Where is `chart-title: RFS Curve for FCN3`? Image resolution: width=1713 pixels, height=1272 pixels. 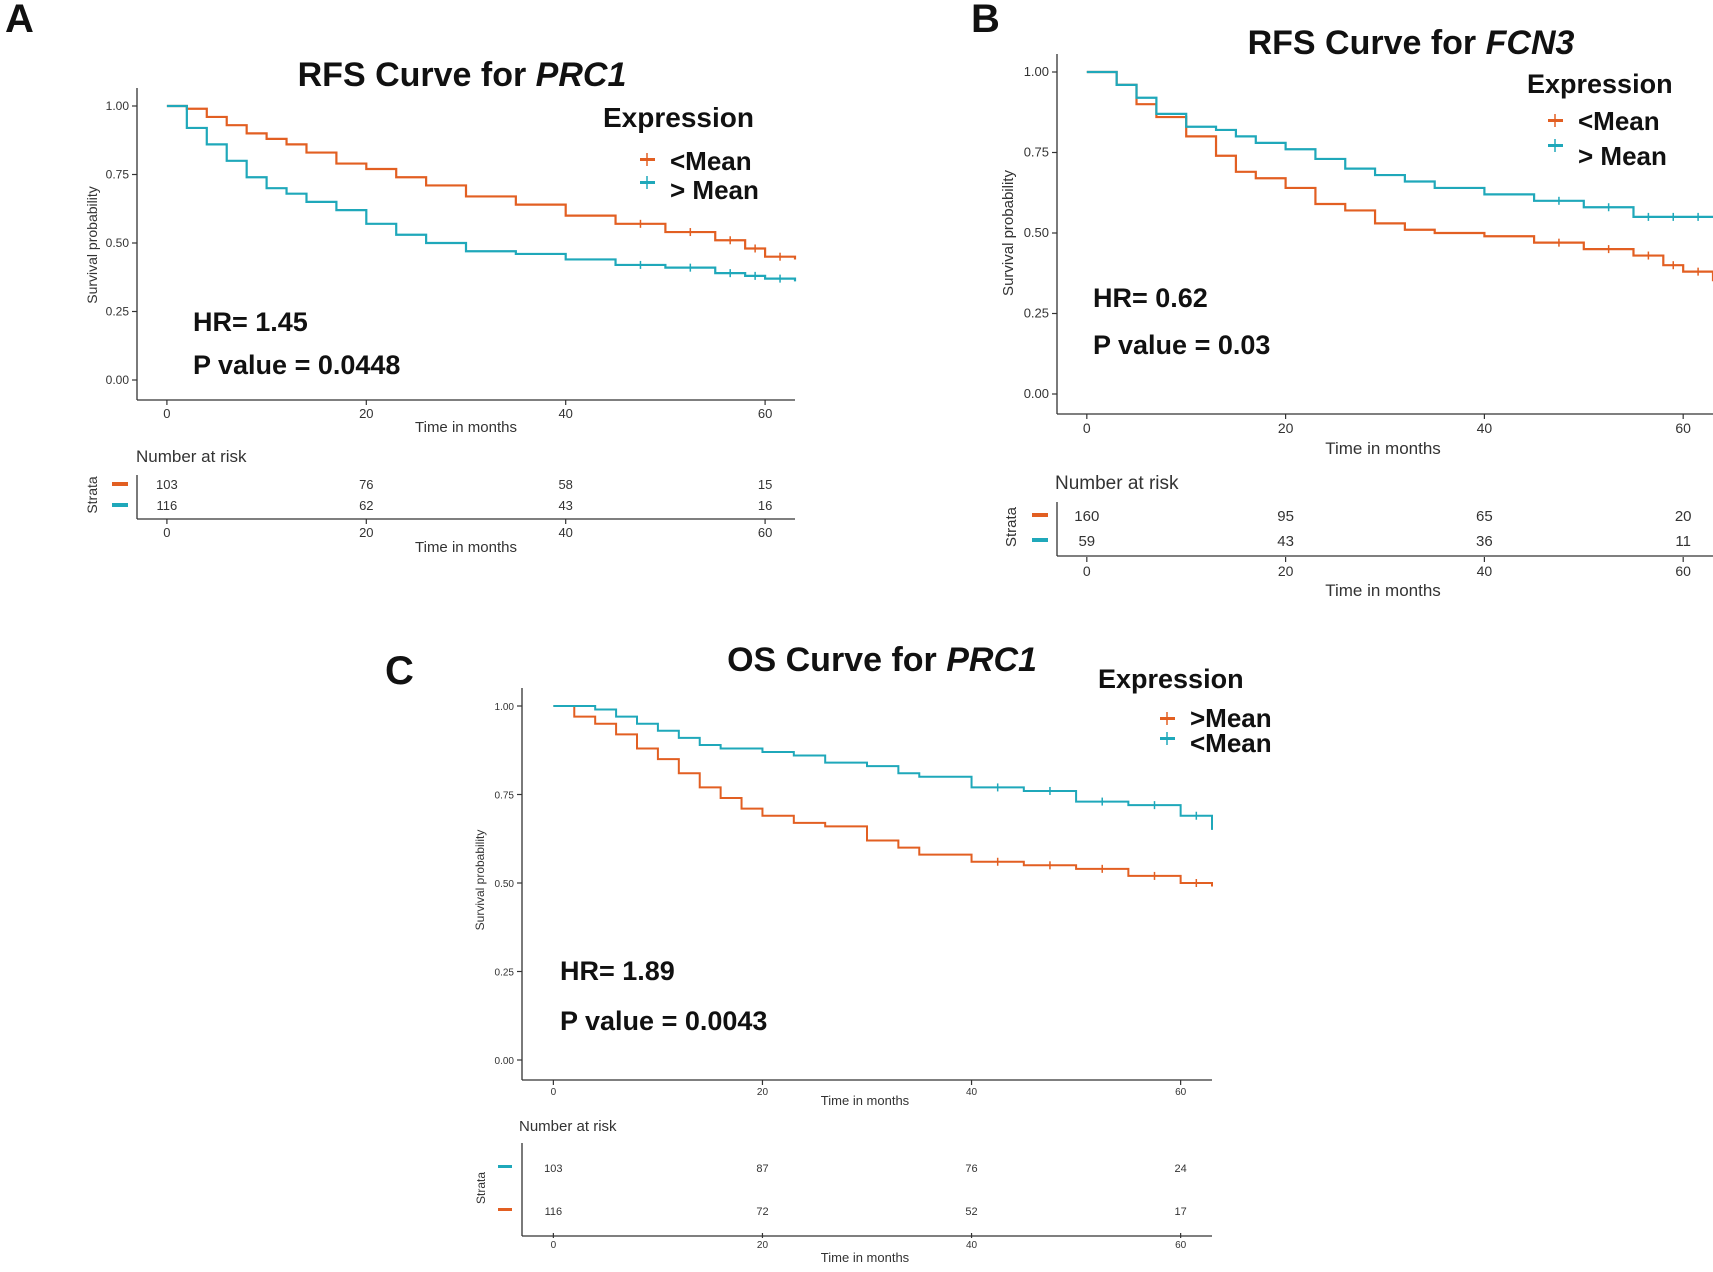 chart-title: RFS Curve for FCN3 is located at coordinates (1411, 43).